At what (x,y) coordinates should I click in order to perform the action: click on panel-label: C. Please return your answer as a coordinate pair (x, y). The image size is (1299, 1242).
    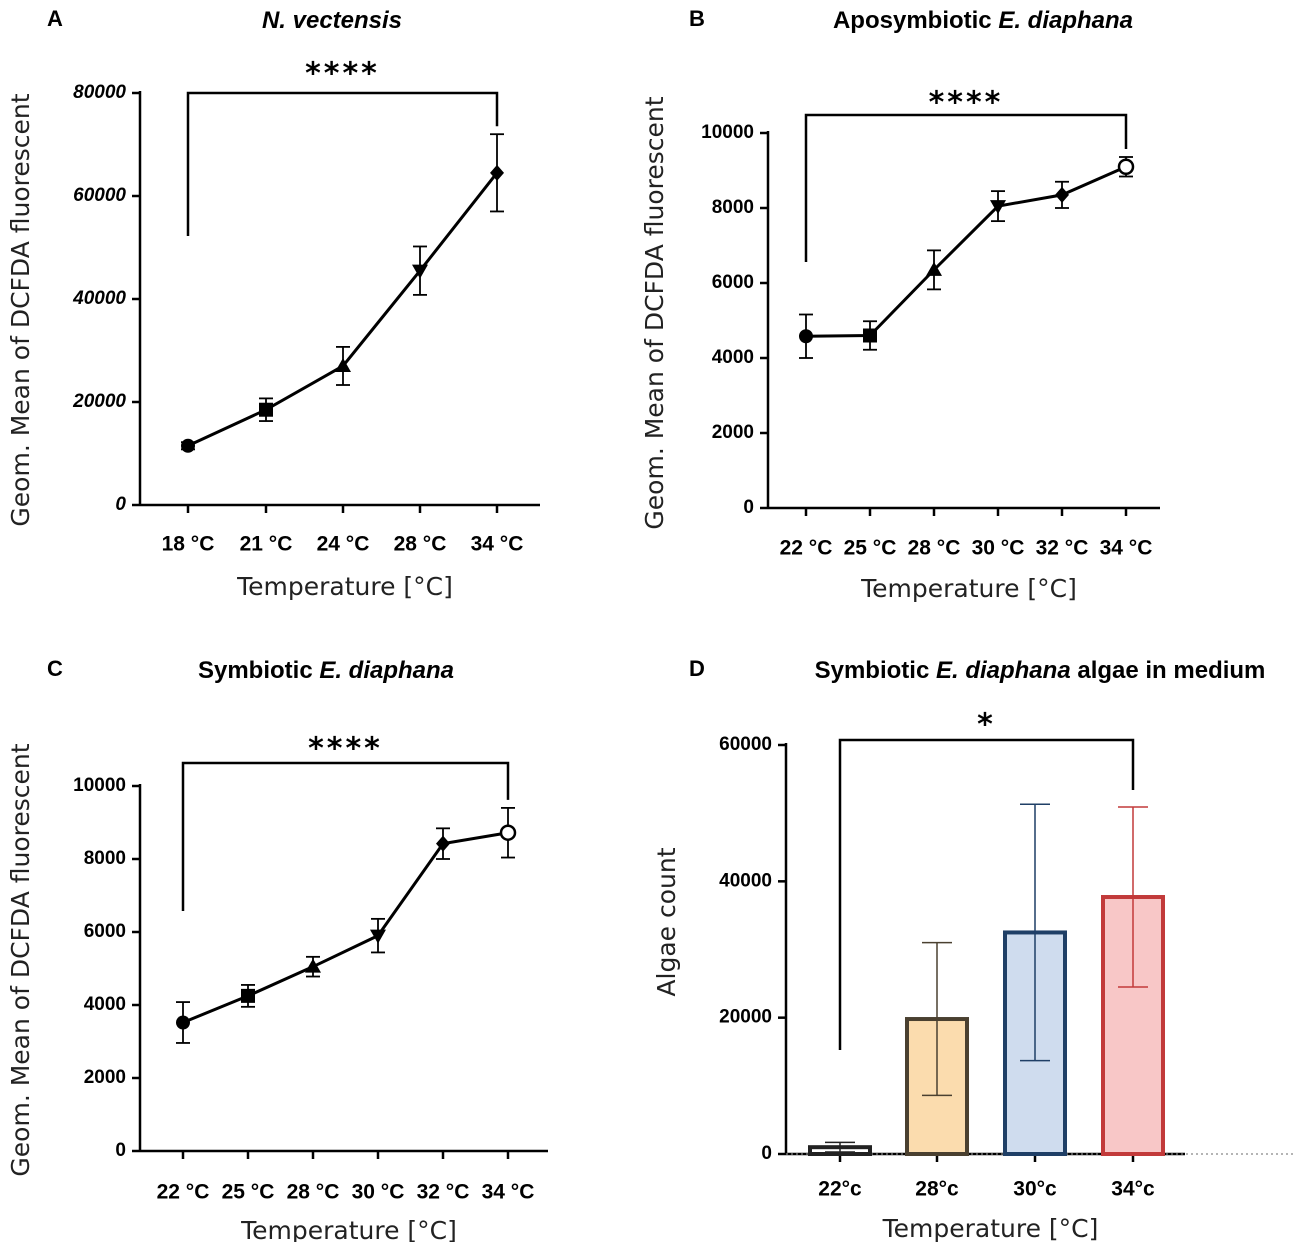
    Looking at the image, I should click on (55, 668).